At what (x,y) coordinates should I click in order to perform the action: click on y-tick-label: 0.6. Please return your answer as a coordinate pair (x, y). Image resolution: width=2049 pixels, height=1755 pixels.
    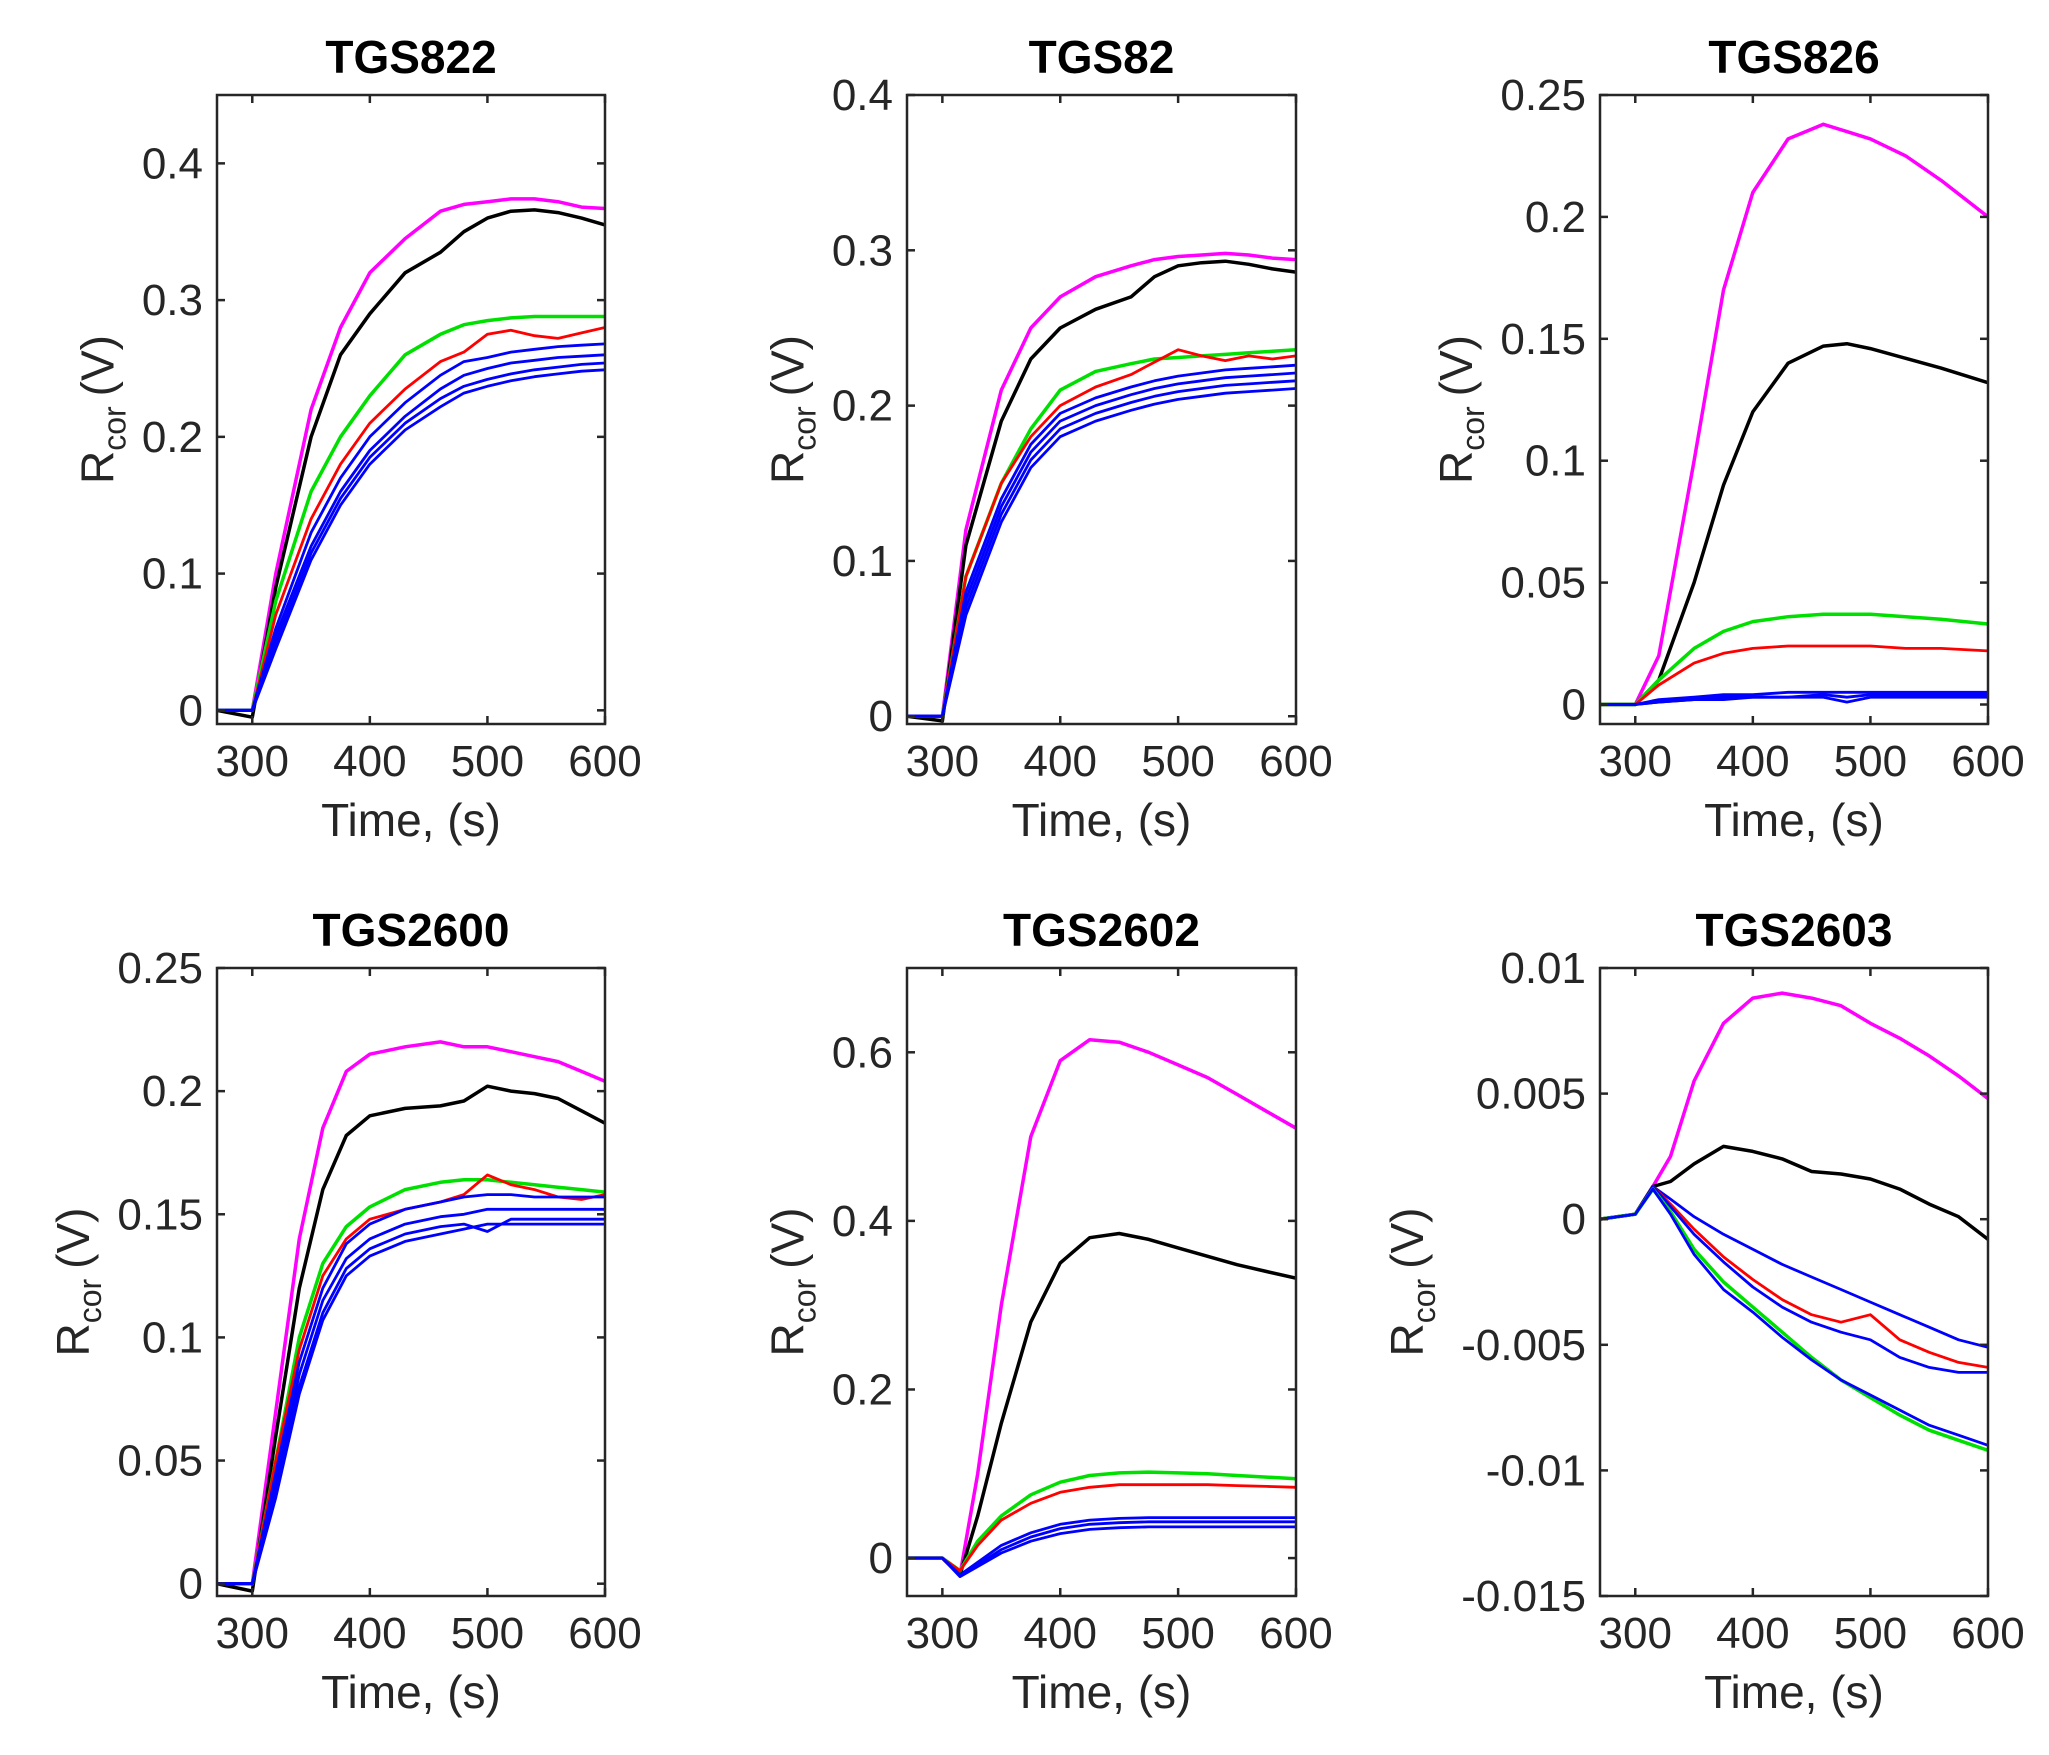
    Looking at the image, I should click on (862, 1052).